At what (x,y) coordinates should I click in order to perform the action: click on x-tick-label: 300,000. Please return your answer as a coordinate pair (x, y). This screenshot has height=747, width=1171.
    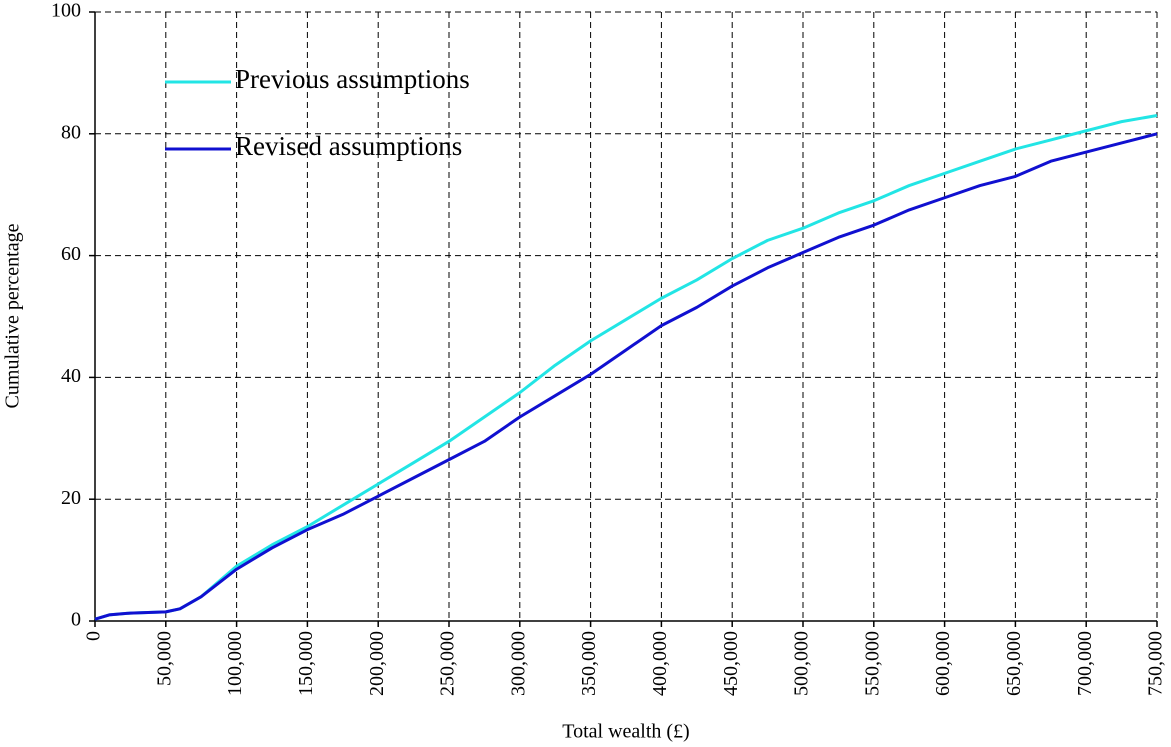
    Looking at the image, I should click on (518, 663).